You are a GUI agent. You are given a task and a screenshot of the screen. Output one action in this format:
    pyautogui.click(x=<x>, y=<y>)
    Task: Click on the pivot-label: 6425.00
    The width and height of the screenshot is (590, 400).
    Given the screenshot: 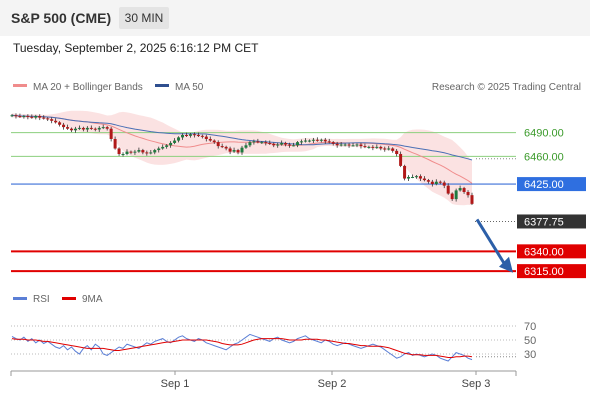 What is the action you would take?
    pyautogui.click(x=544, y=185)
    